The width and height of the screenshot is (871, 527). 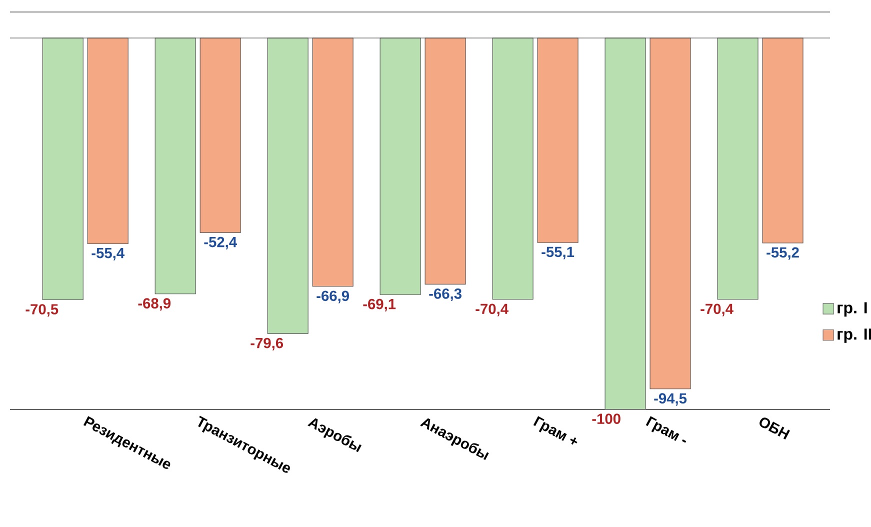 What do you see at coordinates (670, 399) in the screenshot?
I see `data-label: -94,5` at bounding box center [670, 399].